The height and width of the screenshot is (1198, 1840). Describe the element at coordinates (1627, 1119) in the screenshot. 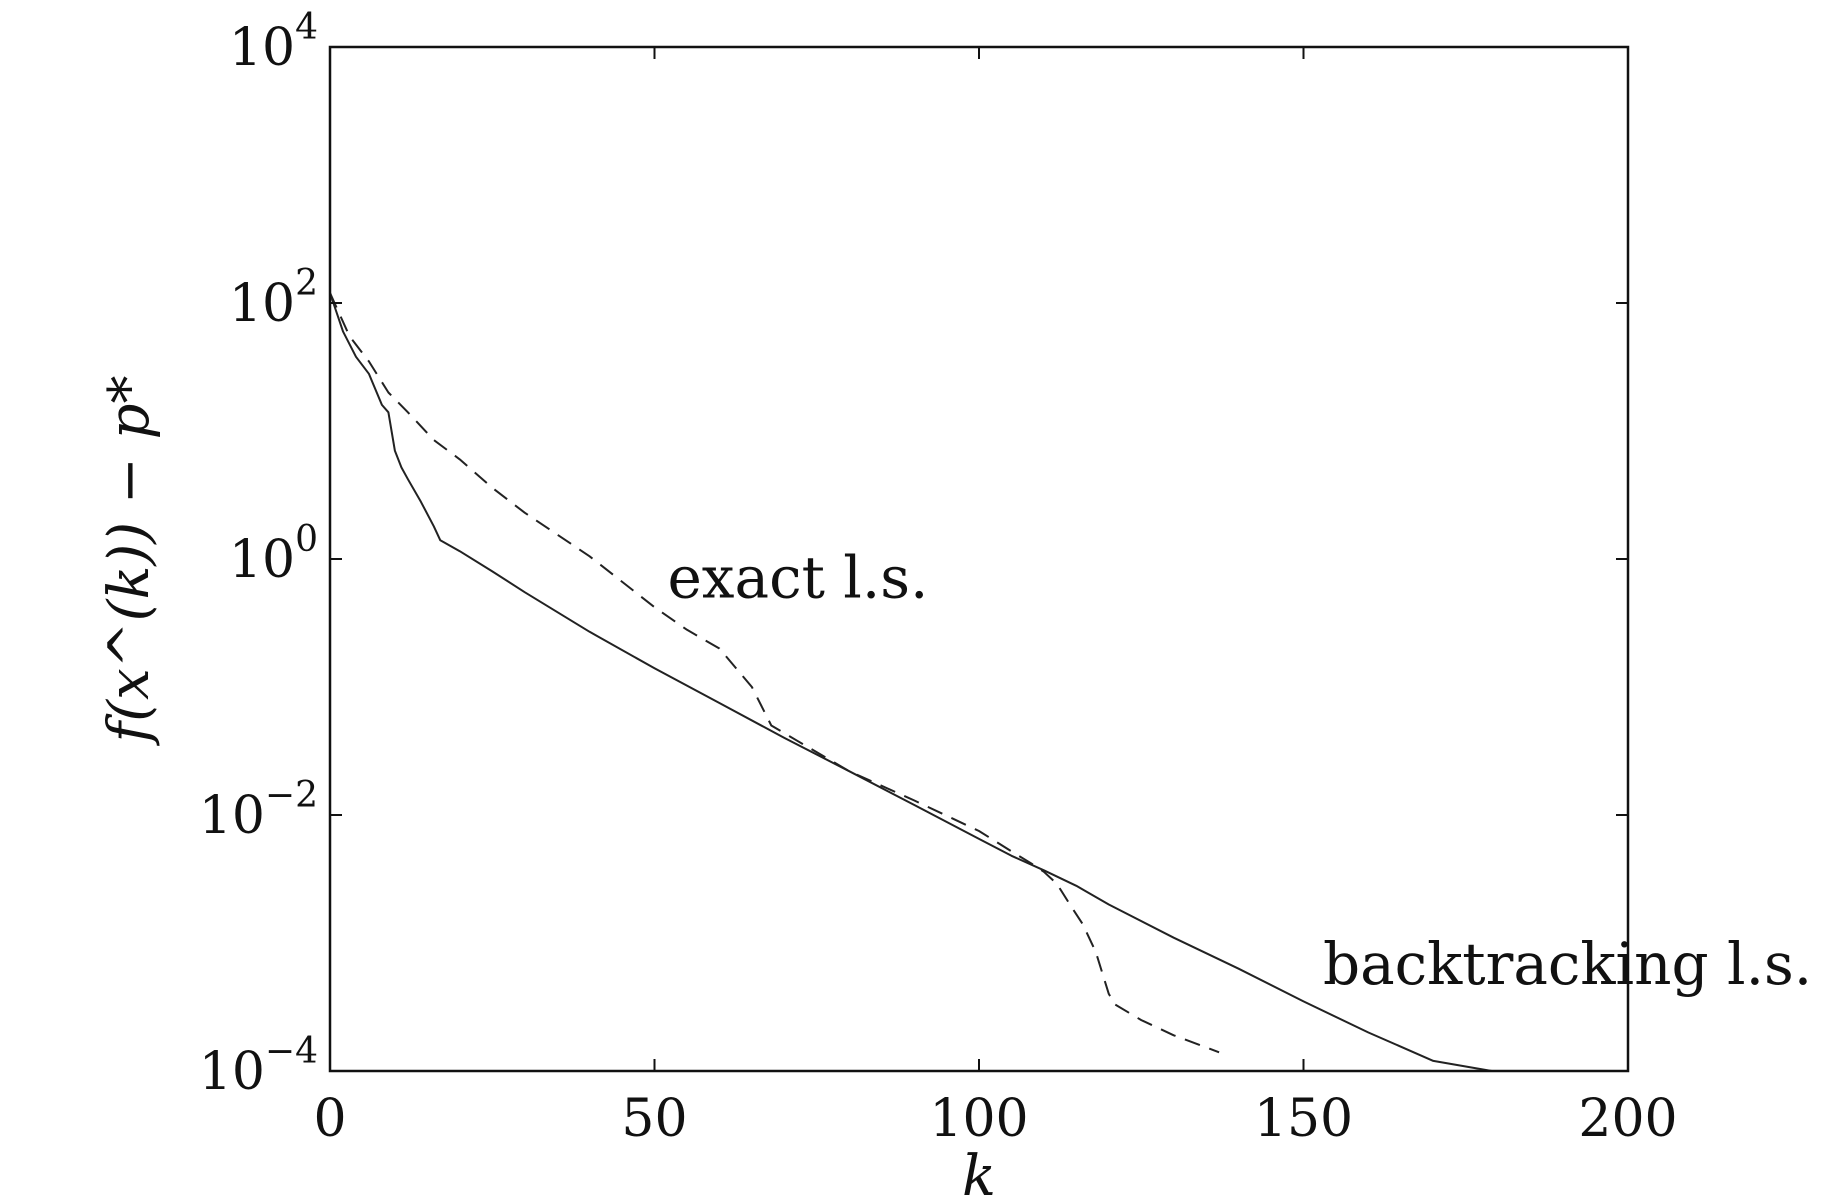

I see `x-tick-label: 200` at that location.